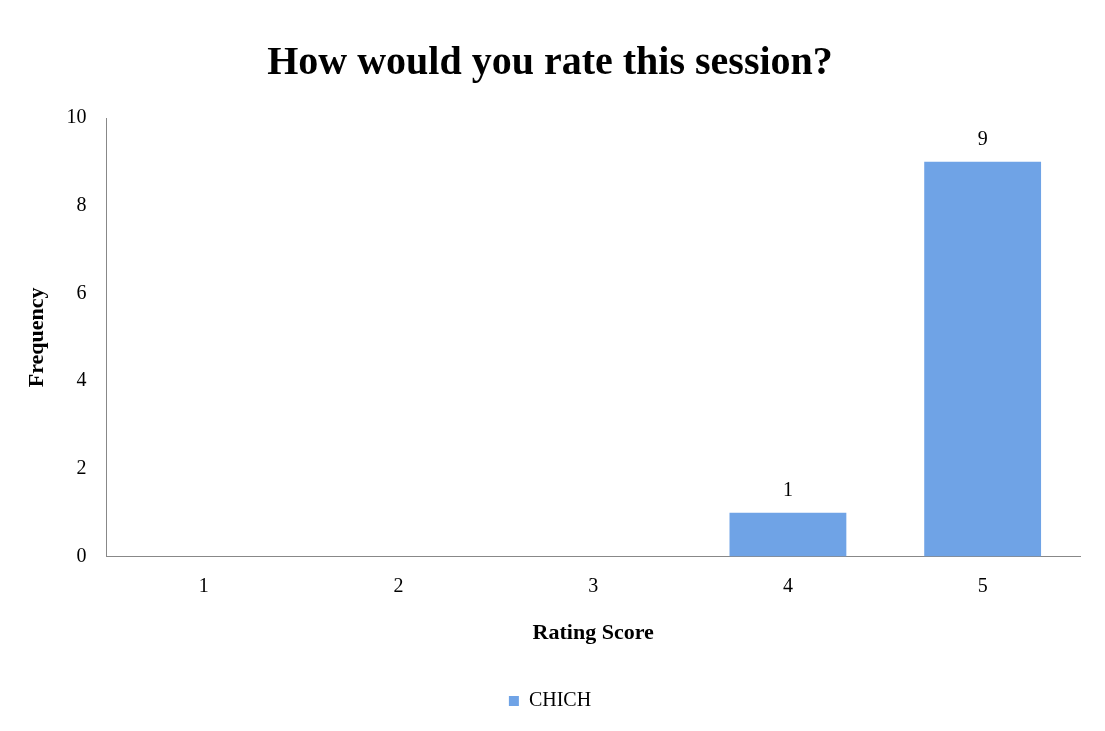  What do you see at coordinates (550, 61) in the screenshot?
I see `chart-title: How would you rate this session?` at bounding box center [550, 61].